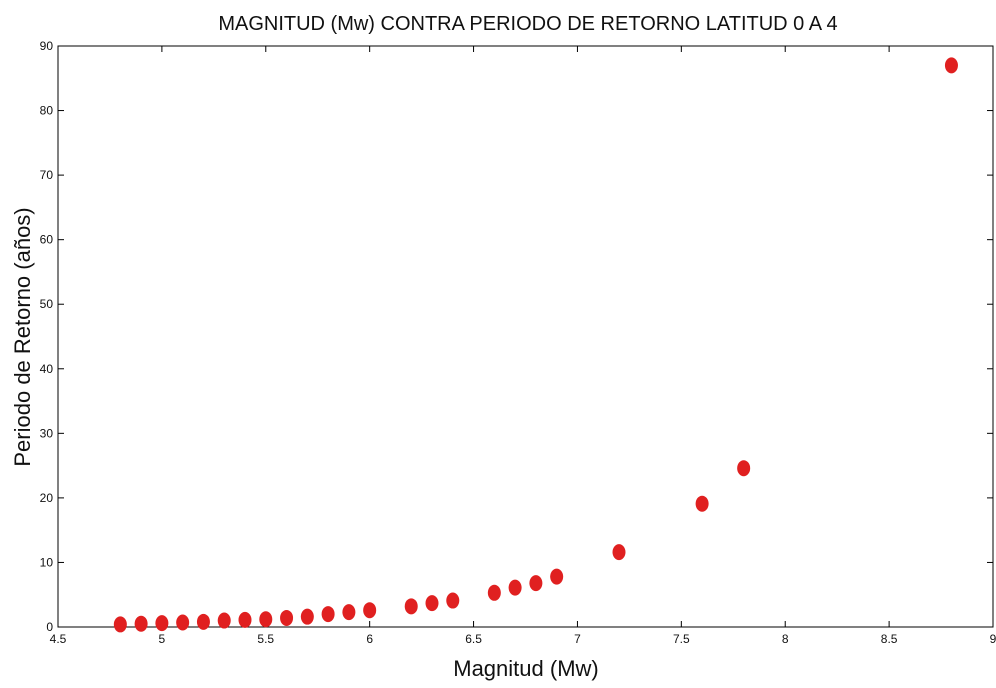 This screenshot has height=688, width=996. I want to click on x-tick-label: 9, so click(993, 639).